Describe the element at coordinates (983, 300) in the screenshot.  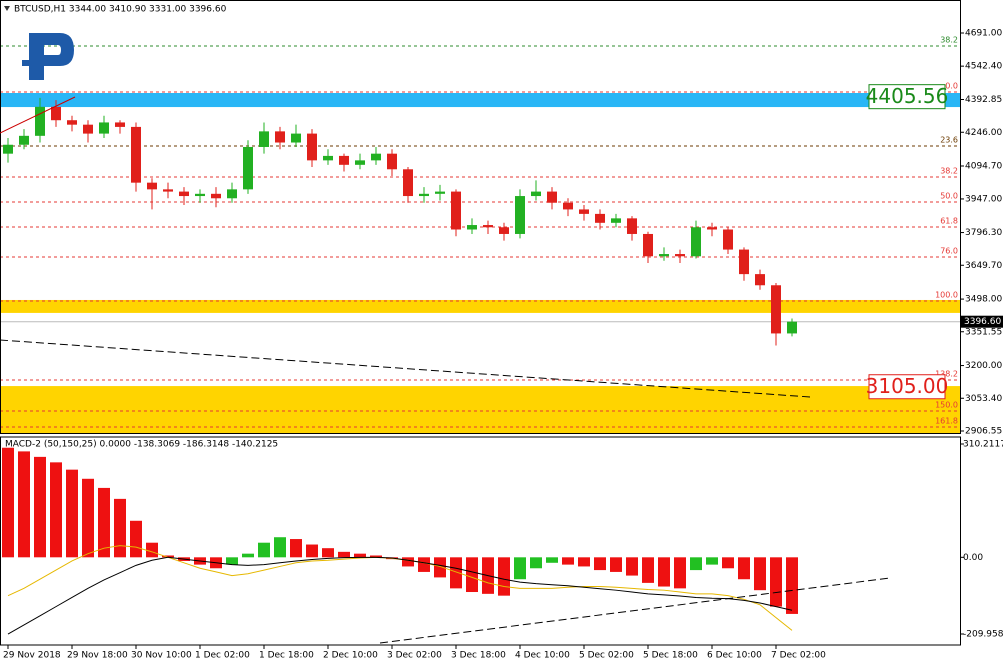
I see `y-tick-label: 3498.00` at that location.